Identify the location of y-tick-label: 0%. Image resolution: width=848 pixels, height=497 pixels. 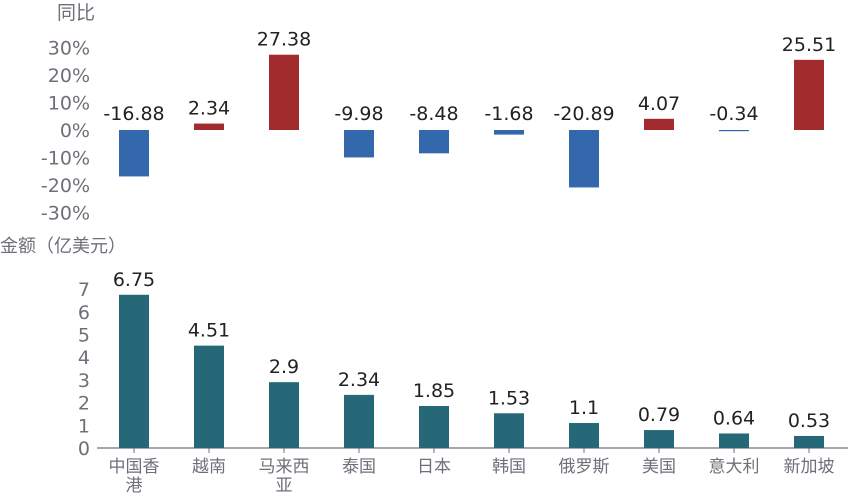
(75, 131).